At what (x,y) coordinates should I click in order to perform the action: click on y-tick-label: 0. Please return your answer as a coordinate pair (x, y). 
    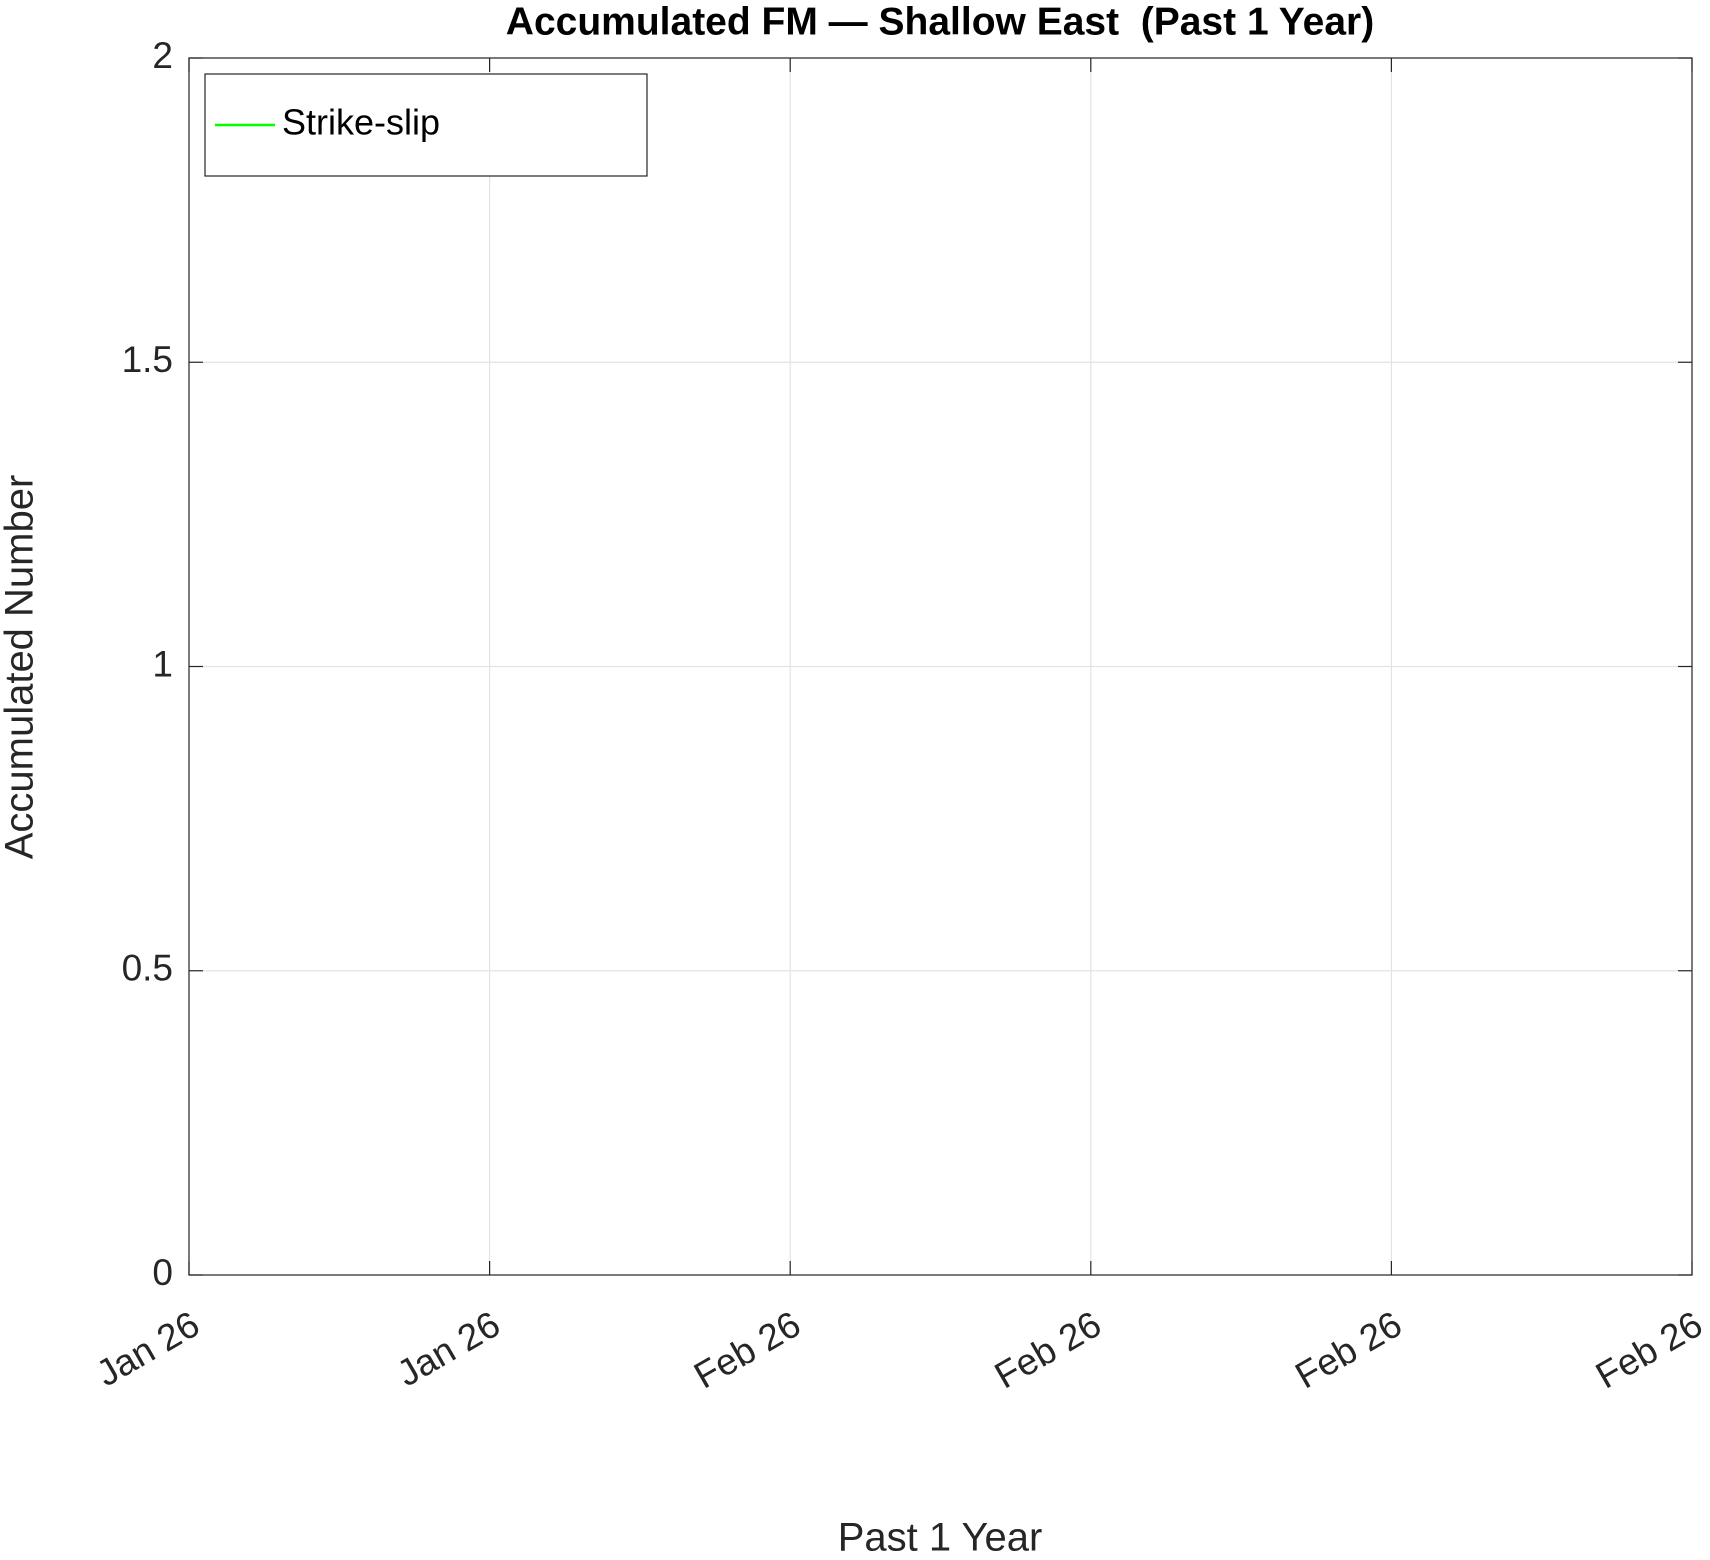
    Looking at the image, I should click on (162, 1272).